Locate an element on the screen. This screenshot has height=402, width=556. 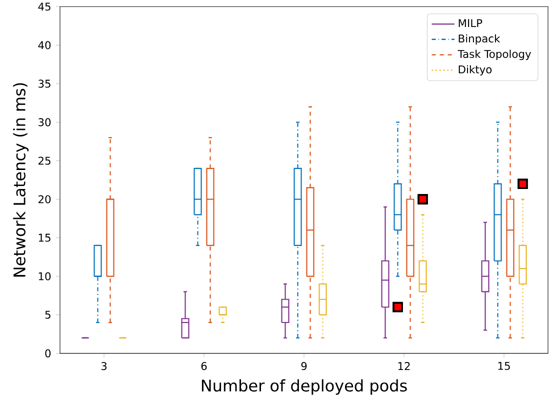
y-tick-label: 30 is located at coordinates (44, 122).